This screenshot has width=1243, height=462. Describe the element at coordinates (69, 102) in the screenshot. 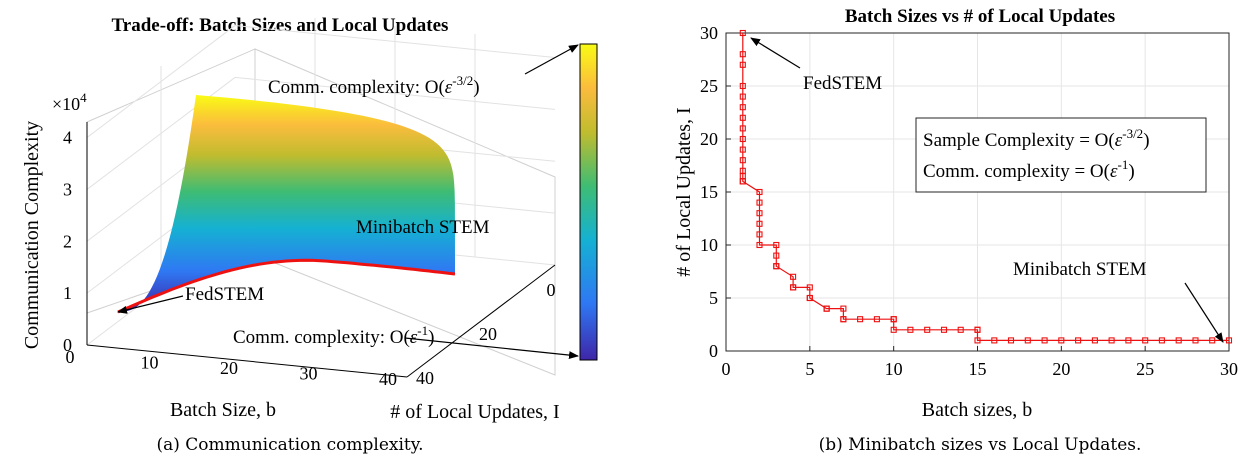

I see `z-multiplier: ×10⁴` at that location.